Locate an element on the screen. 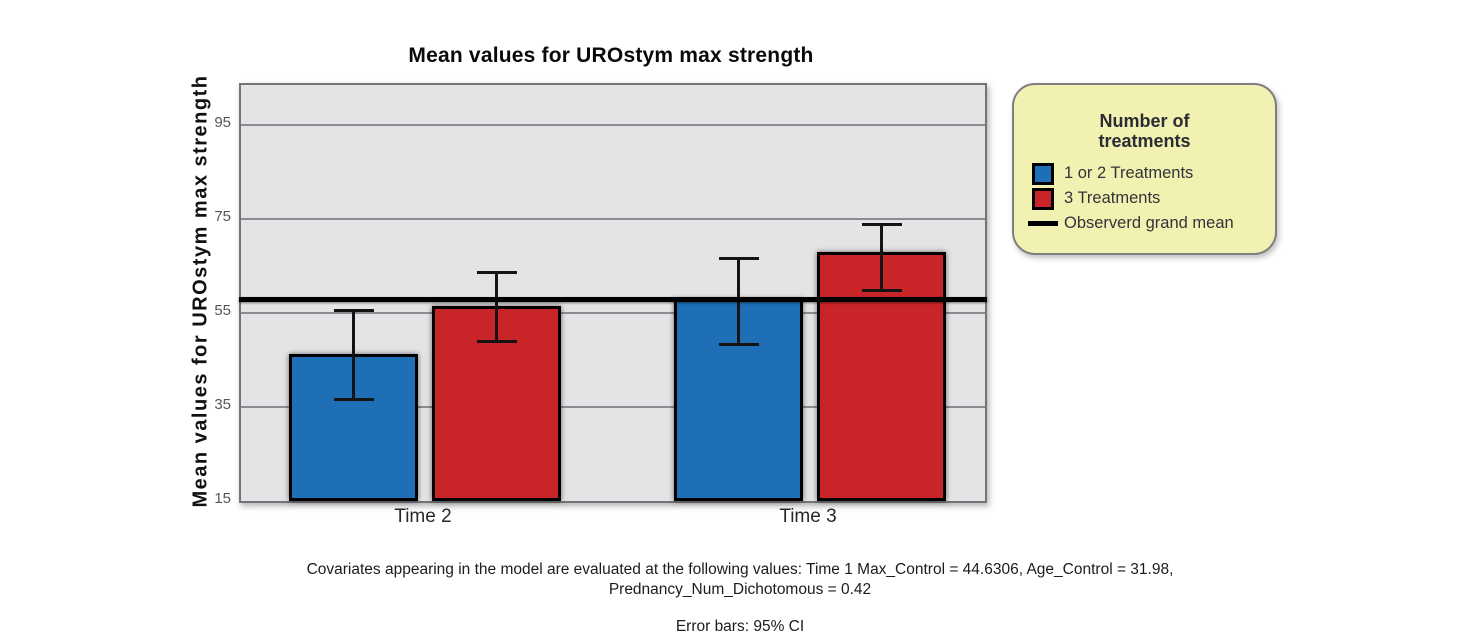 Image resolution: width=1480 pixels, height=642 pixels. covariates-footnote-line2: Prednancy_Num_Dichotomous = 0.42 is located at coordinates (740, 589).